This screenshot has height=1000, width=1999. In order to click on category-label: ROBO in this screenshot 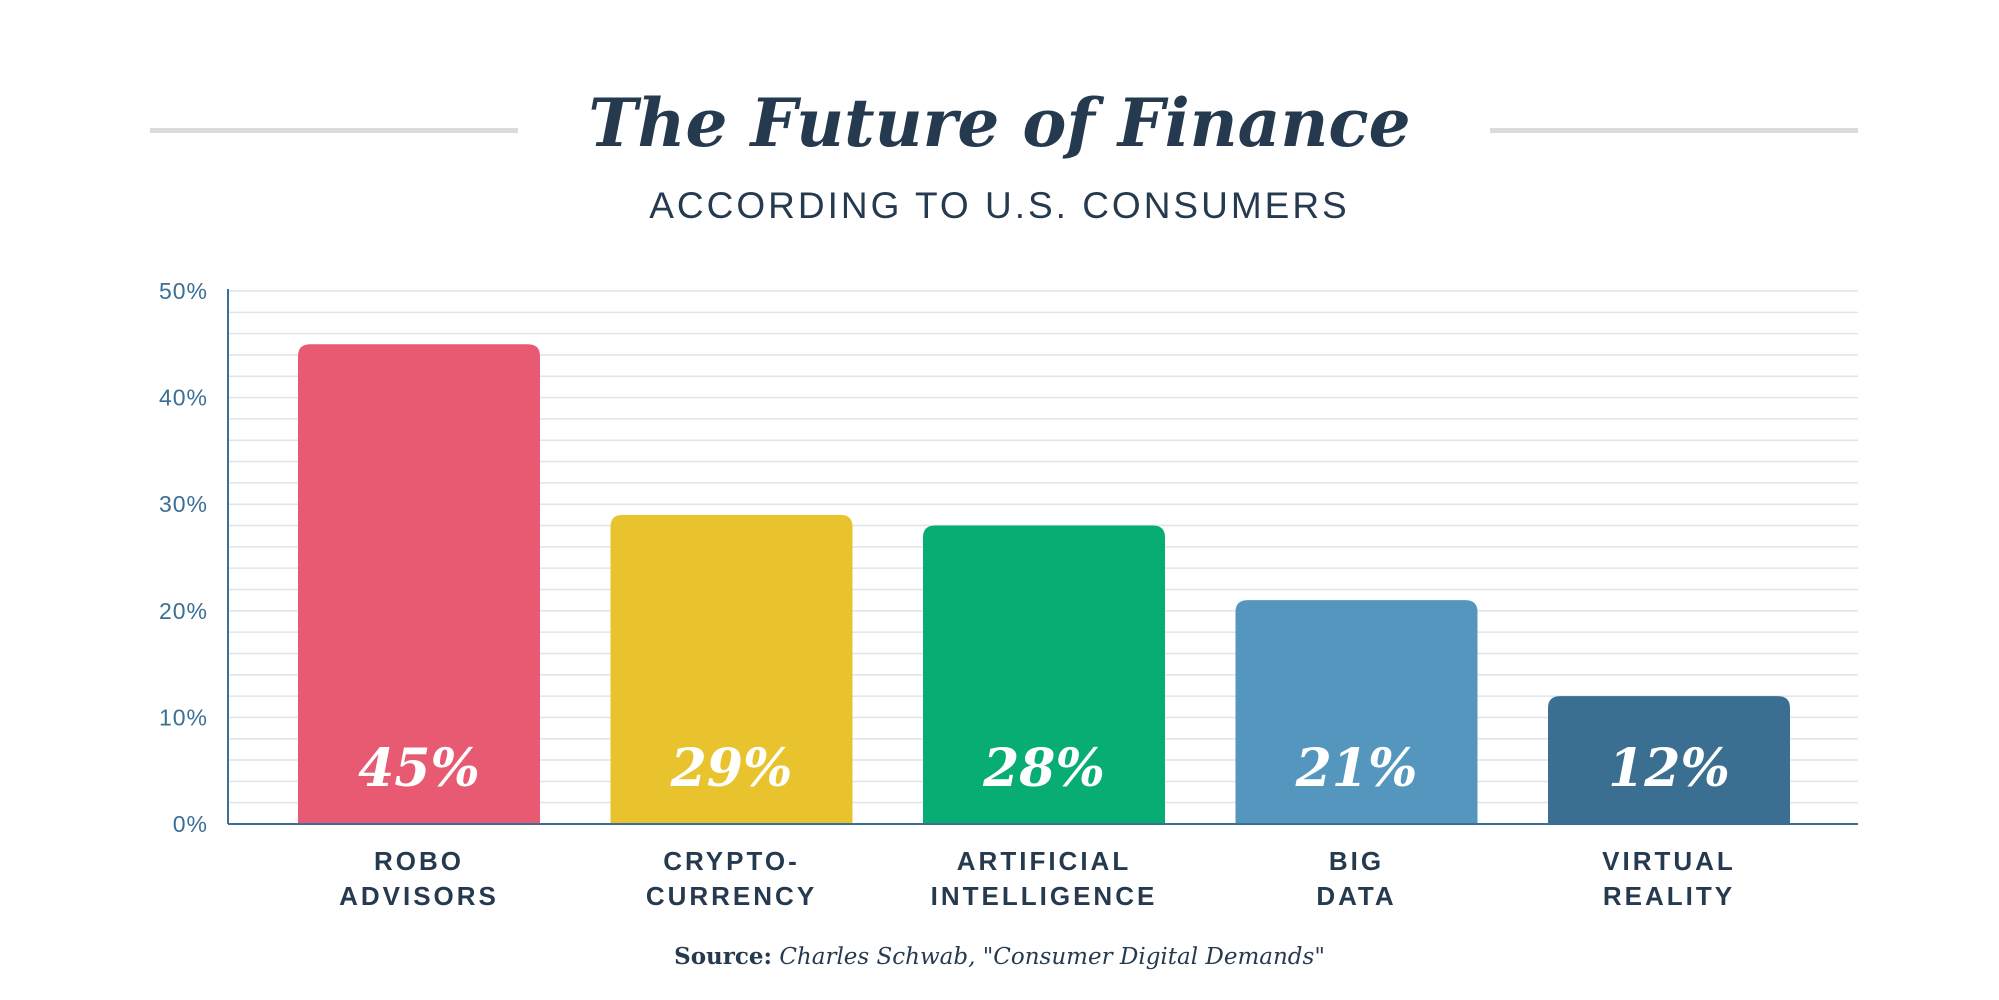, I will do `click(419, 861)`.